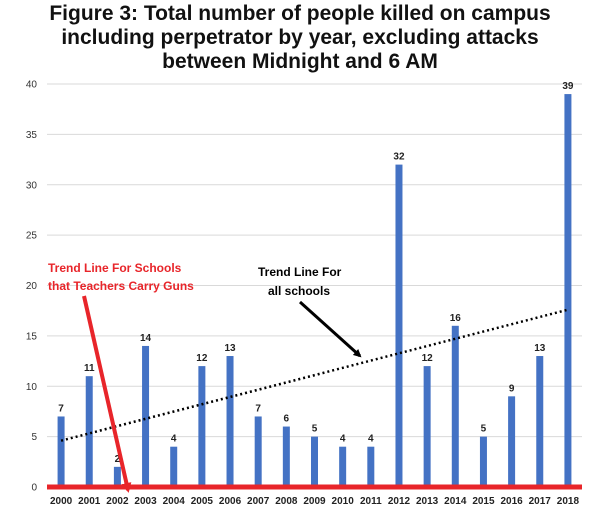 The height and width of the screenshot is (522, 600). What do you see at coordinates (117, 476) in the screenshot?
I see `bar-2002` at bounding box center [117, 476].